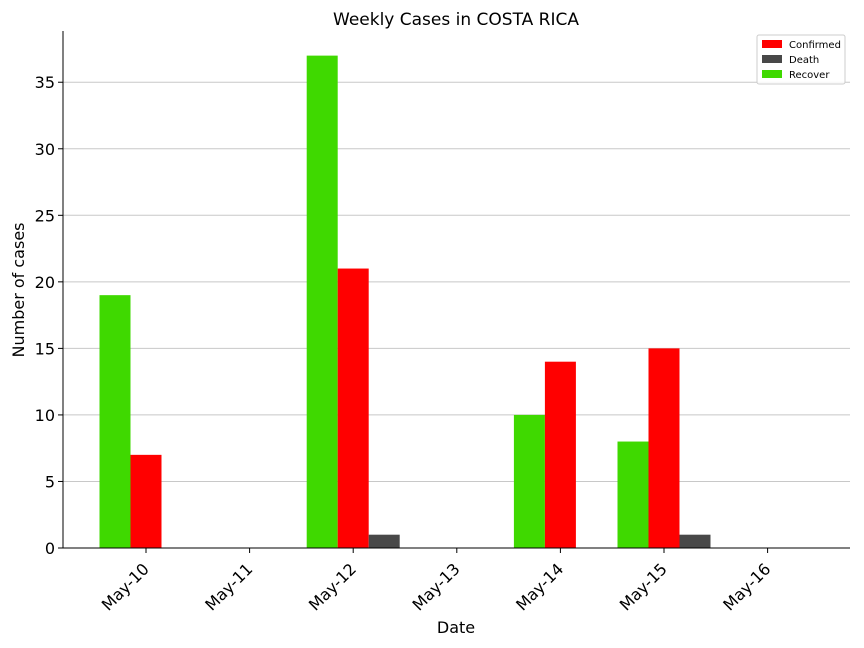 Image resolution: width=864 pixels, height=648 pixels. What do you see at coordinates (809, 75) in the screenshot?
I see `legend-label-recover: Recover` at bounding box center [809, 75].